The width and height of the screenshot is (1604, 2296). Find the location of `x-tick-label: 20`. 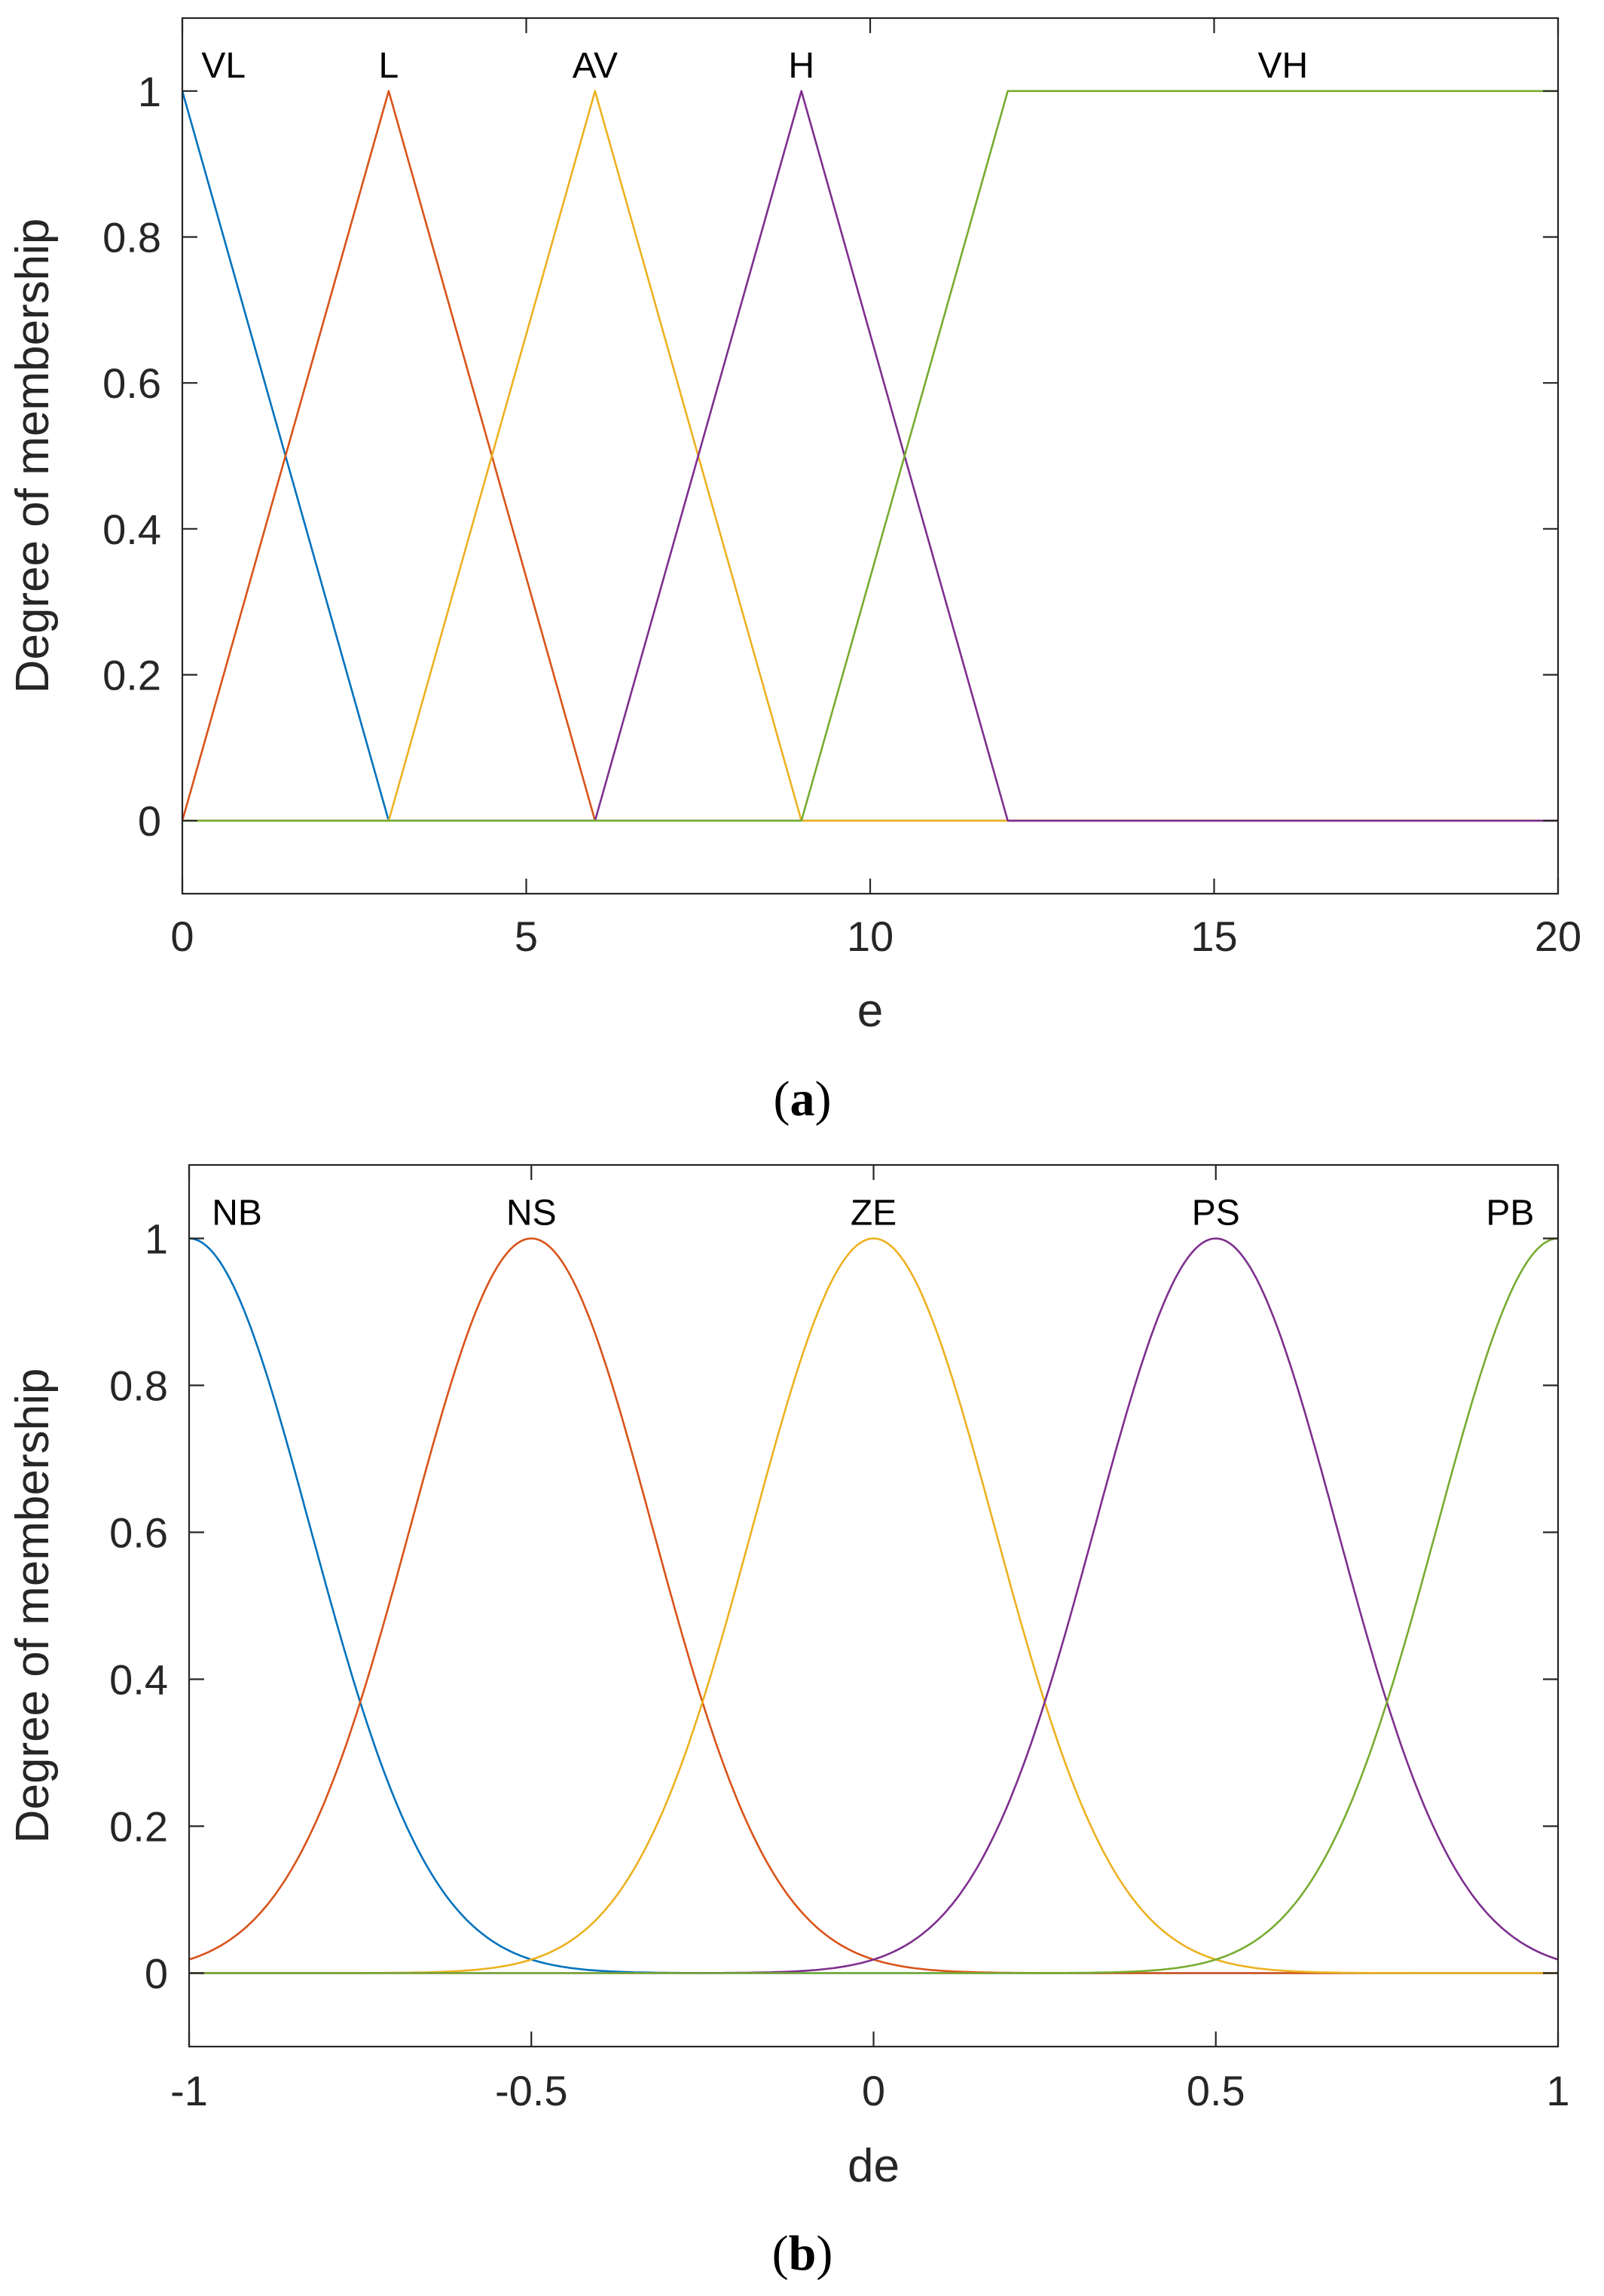

x-tick-label: 20 is located at coordinates (1558, 936).